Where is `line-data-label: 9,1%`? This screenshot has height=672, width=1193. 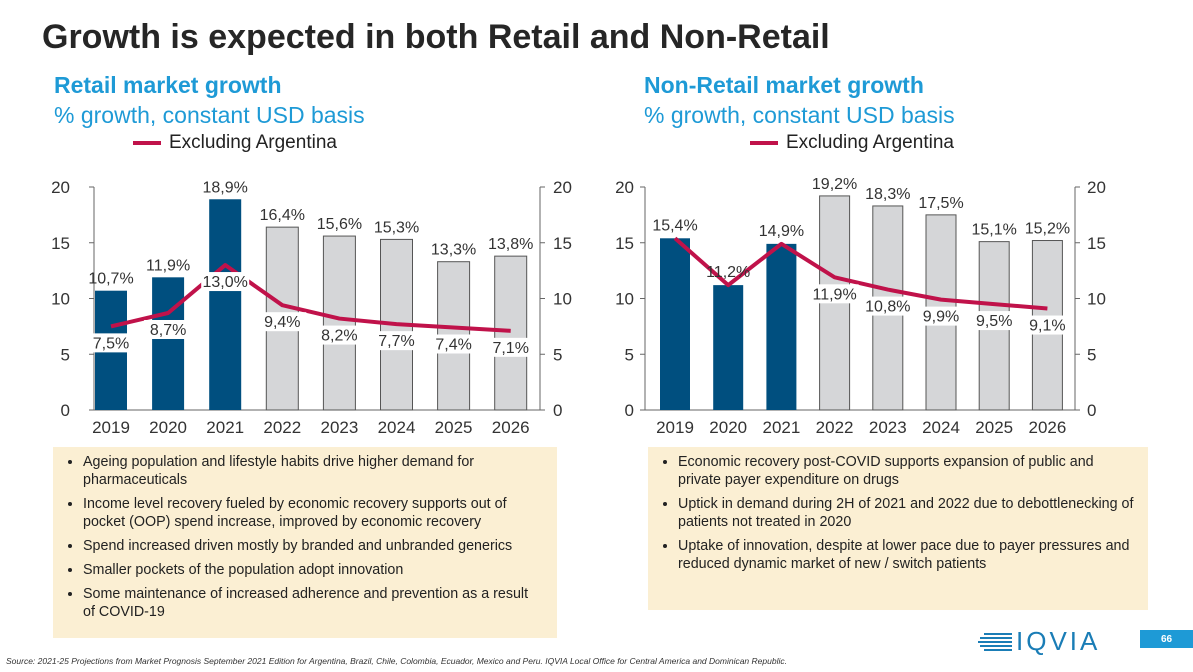
line-data-label: 9,1% is located at coordinates (1047, 326).